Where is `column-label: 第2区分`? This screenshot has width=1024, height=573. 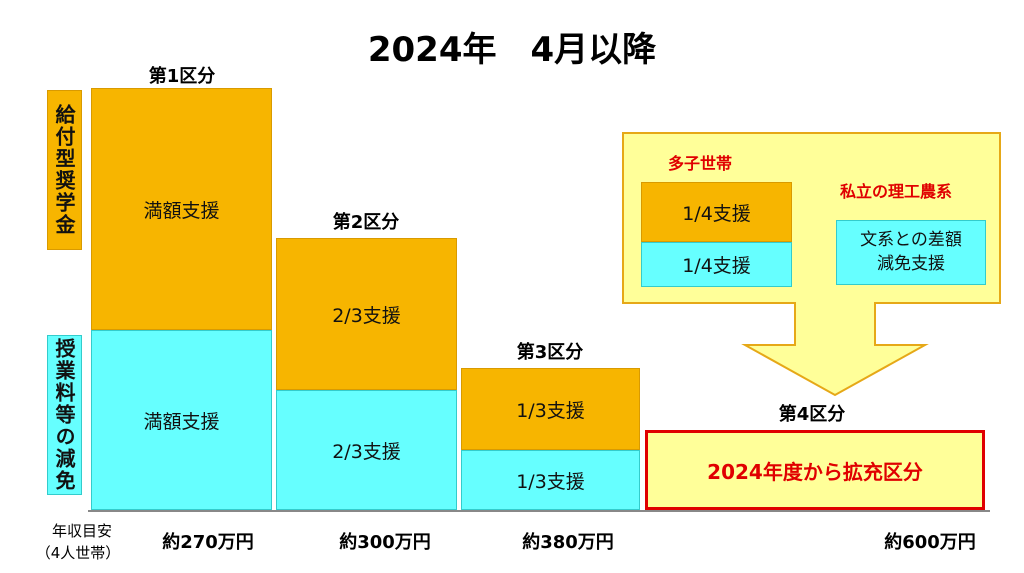
column-label: 第2区分 is located at coordinates (366, 222).